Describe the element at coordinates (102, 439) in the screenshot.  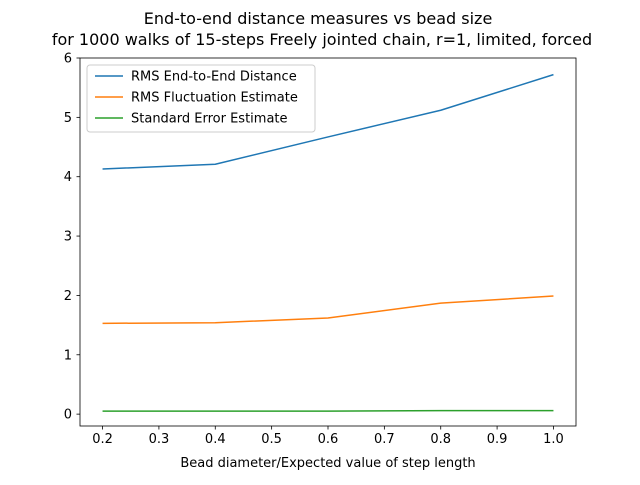
I see `x-tick-label-0: 0.2` at that location.